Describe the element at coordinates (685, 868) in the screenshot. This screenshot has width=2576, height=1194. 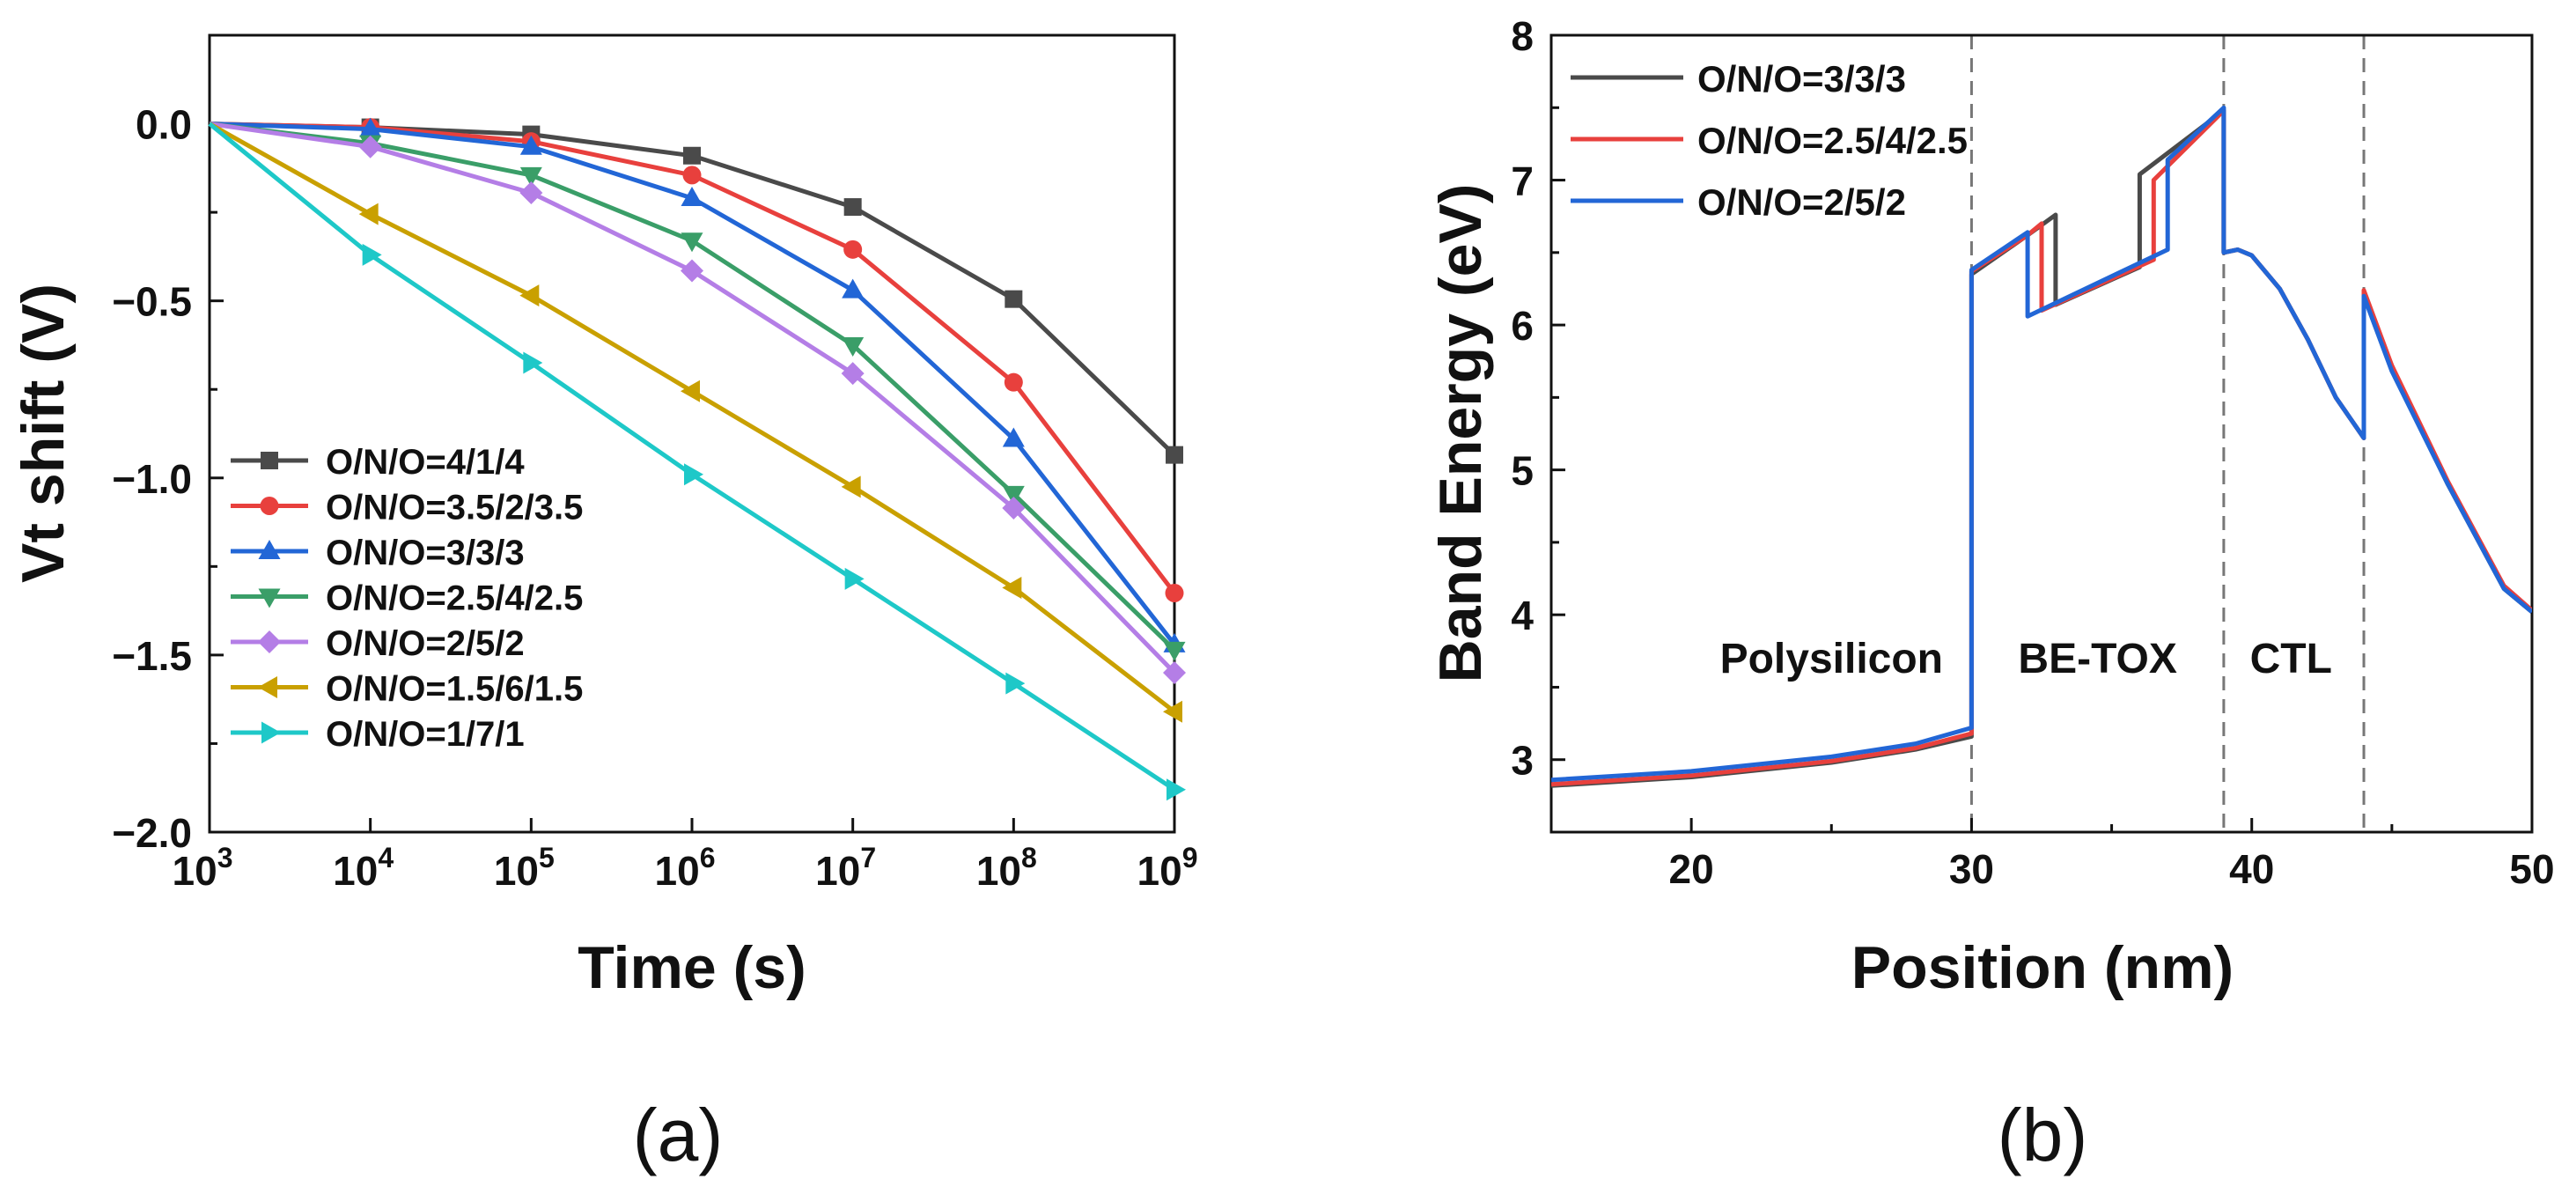
I see `chart-a-x-tick-label: 10⁶` at that location.